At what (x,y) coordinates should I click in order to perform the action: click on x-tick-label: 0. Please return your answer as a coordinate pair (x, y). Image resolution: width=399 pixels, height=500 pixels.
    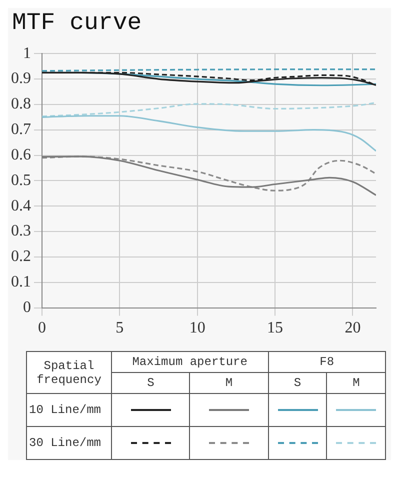
    Looking at the image, I should click on (42, 328).